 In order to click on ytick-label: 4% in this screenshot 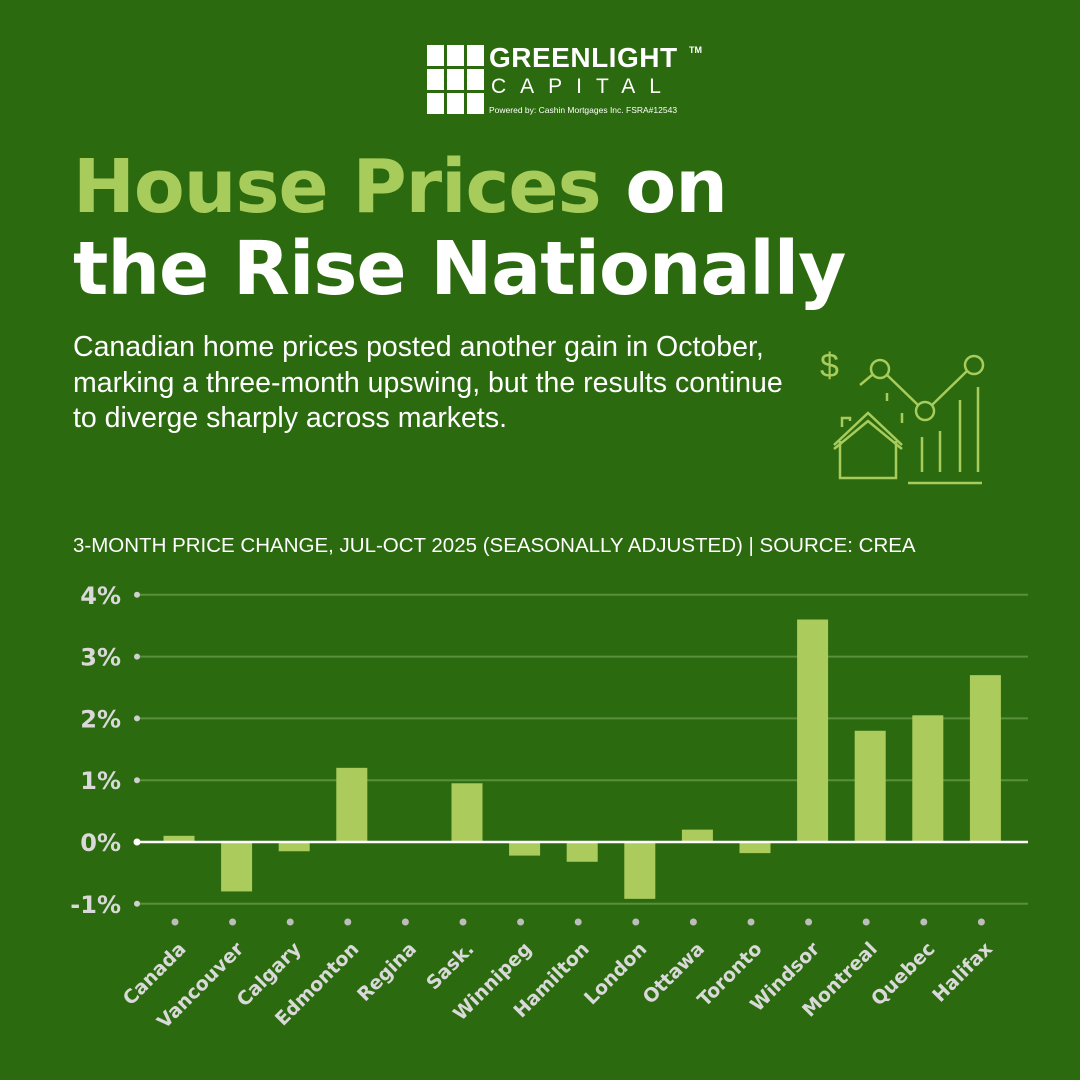, I will do `click(100, 596)`.